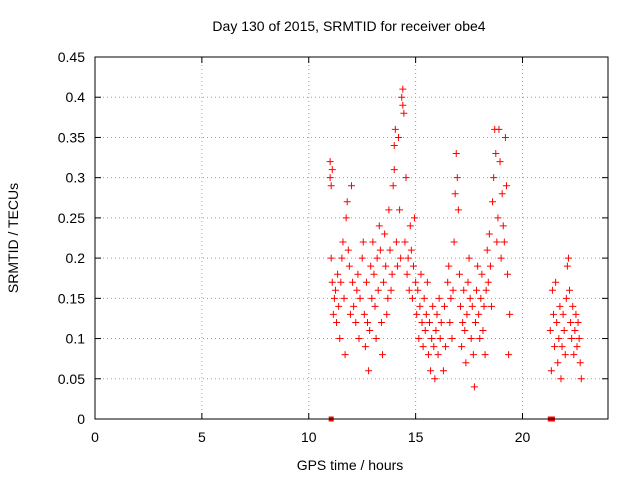  Describe the element at coordinates (76, 258) in the screenshot. I see `y-tick-label: 0.2` at that location.